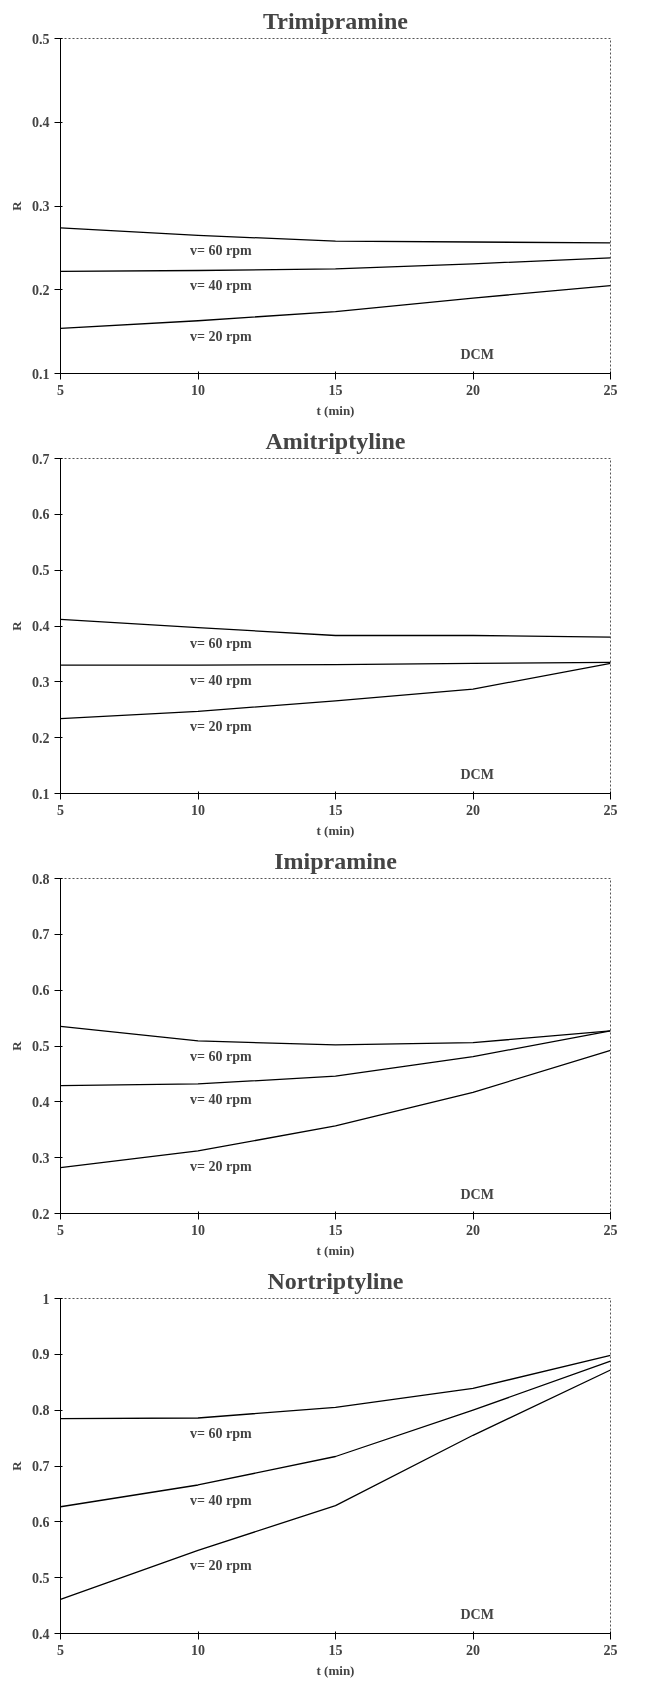 This screenshot has height=1706, width=653. I want to click on chart-title: Imipramine, so click(336, 860).